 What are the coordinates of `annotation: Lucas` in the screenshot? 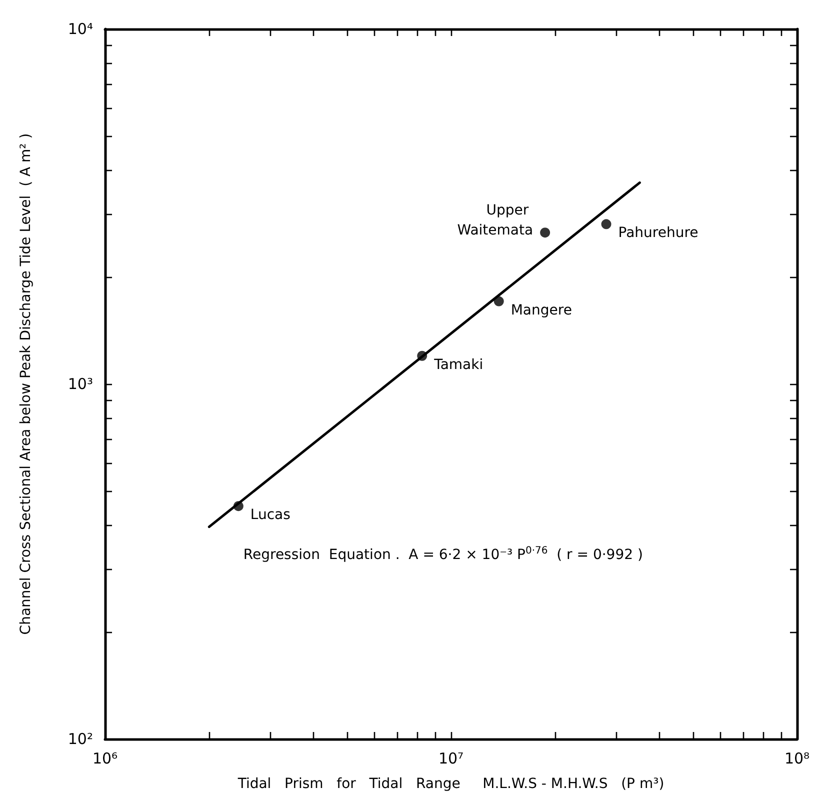 It's located at (270, 515).